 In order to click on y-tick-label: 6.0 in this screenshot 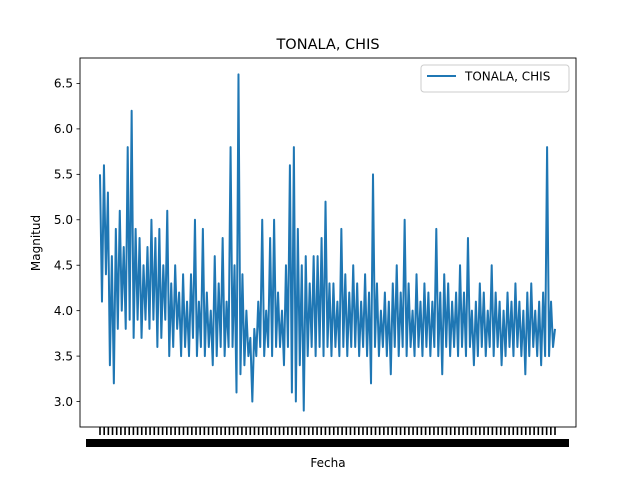, I will do `click(63, 129)`.